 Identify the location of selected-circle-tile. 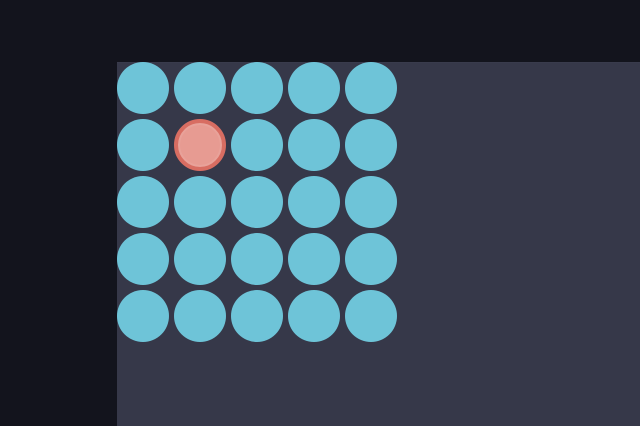
(200, 145).